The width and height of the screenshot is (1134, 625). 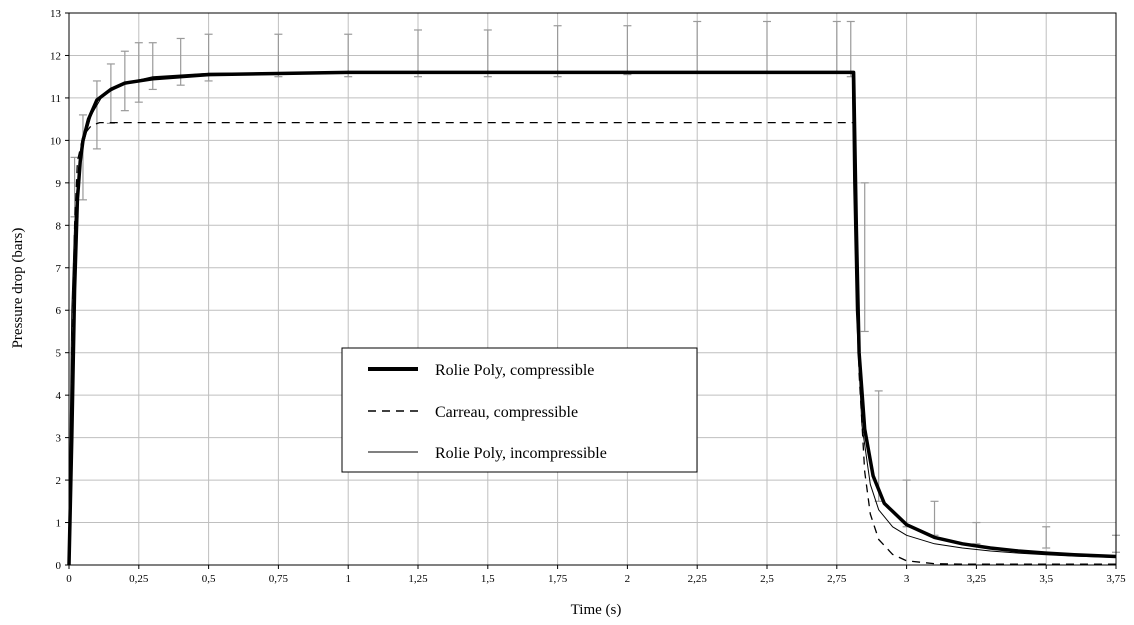 I want to click on x-tick-label: 0,5, so click(x=209, y=579).